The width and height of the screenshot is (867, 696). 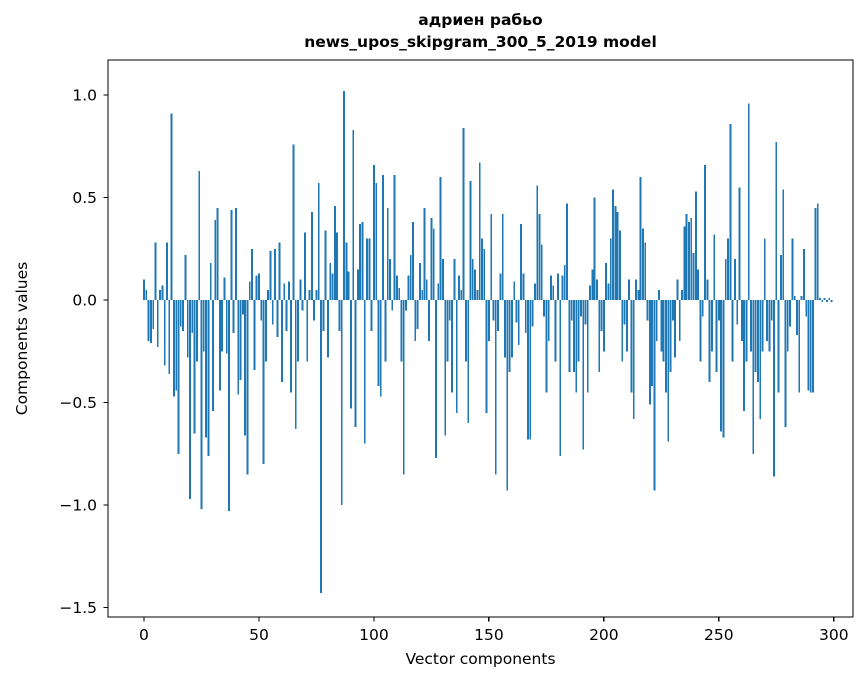 What do you see at coordinates (84, 198) in the screenshot?
I see `y-tick-label: 0.5` at bounding box center [84, 198].